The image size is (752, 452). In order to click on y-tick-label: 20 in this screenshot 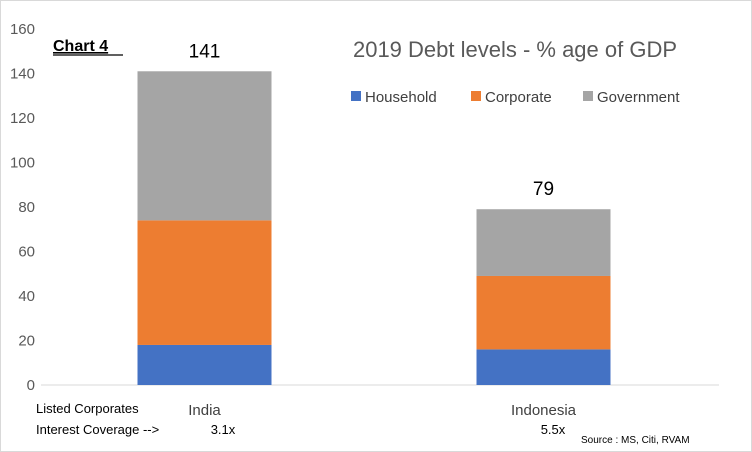, I will do `click(26, 341)`.